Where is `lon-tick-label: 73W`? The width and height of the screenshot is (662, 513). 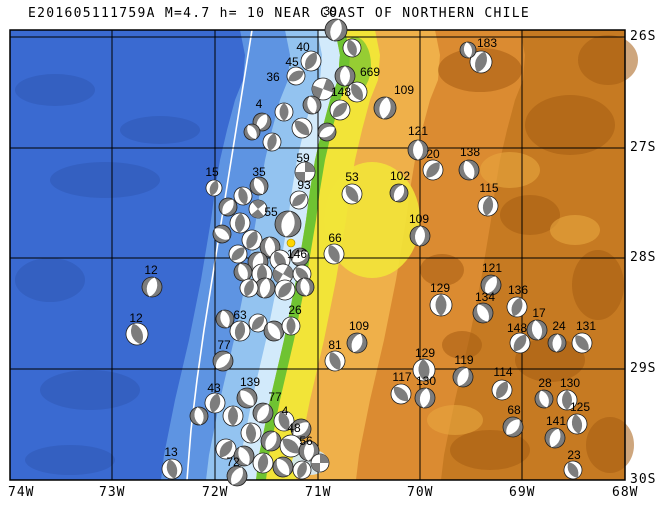
lon-tick-label: 73W is located at coordinates (112, 492).